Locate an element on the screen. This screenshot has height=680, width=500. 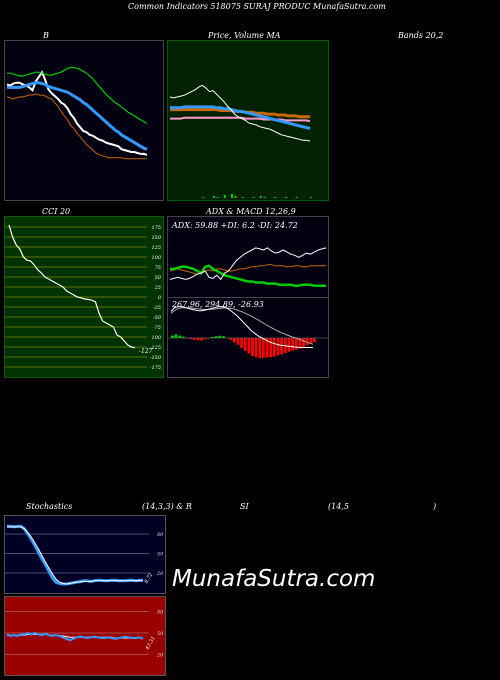
cci-tick-label: 75 is located at coordinates (158, 268).